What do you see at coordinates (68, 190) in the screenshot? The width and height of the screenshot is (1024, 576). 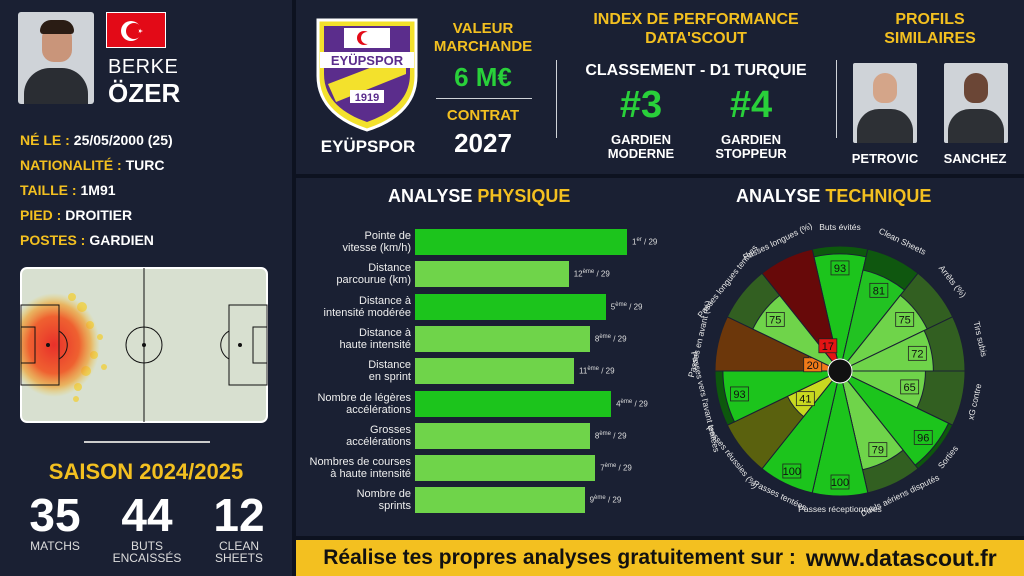 I see `info-height: TAILLE :1M91` at bounding box center [68, 190].